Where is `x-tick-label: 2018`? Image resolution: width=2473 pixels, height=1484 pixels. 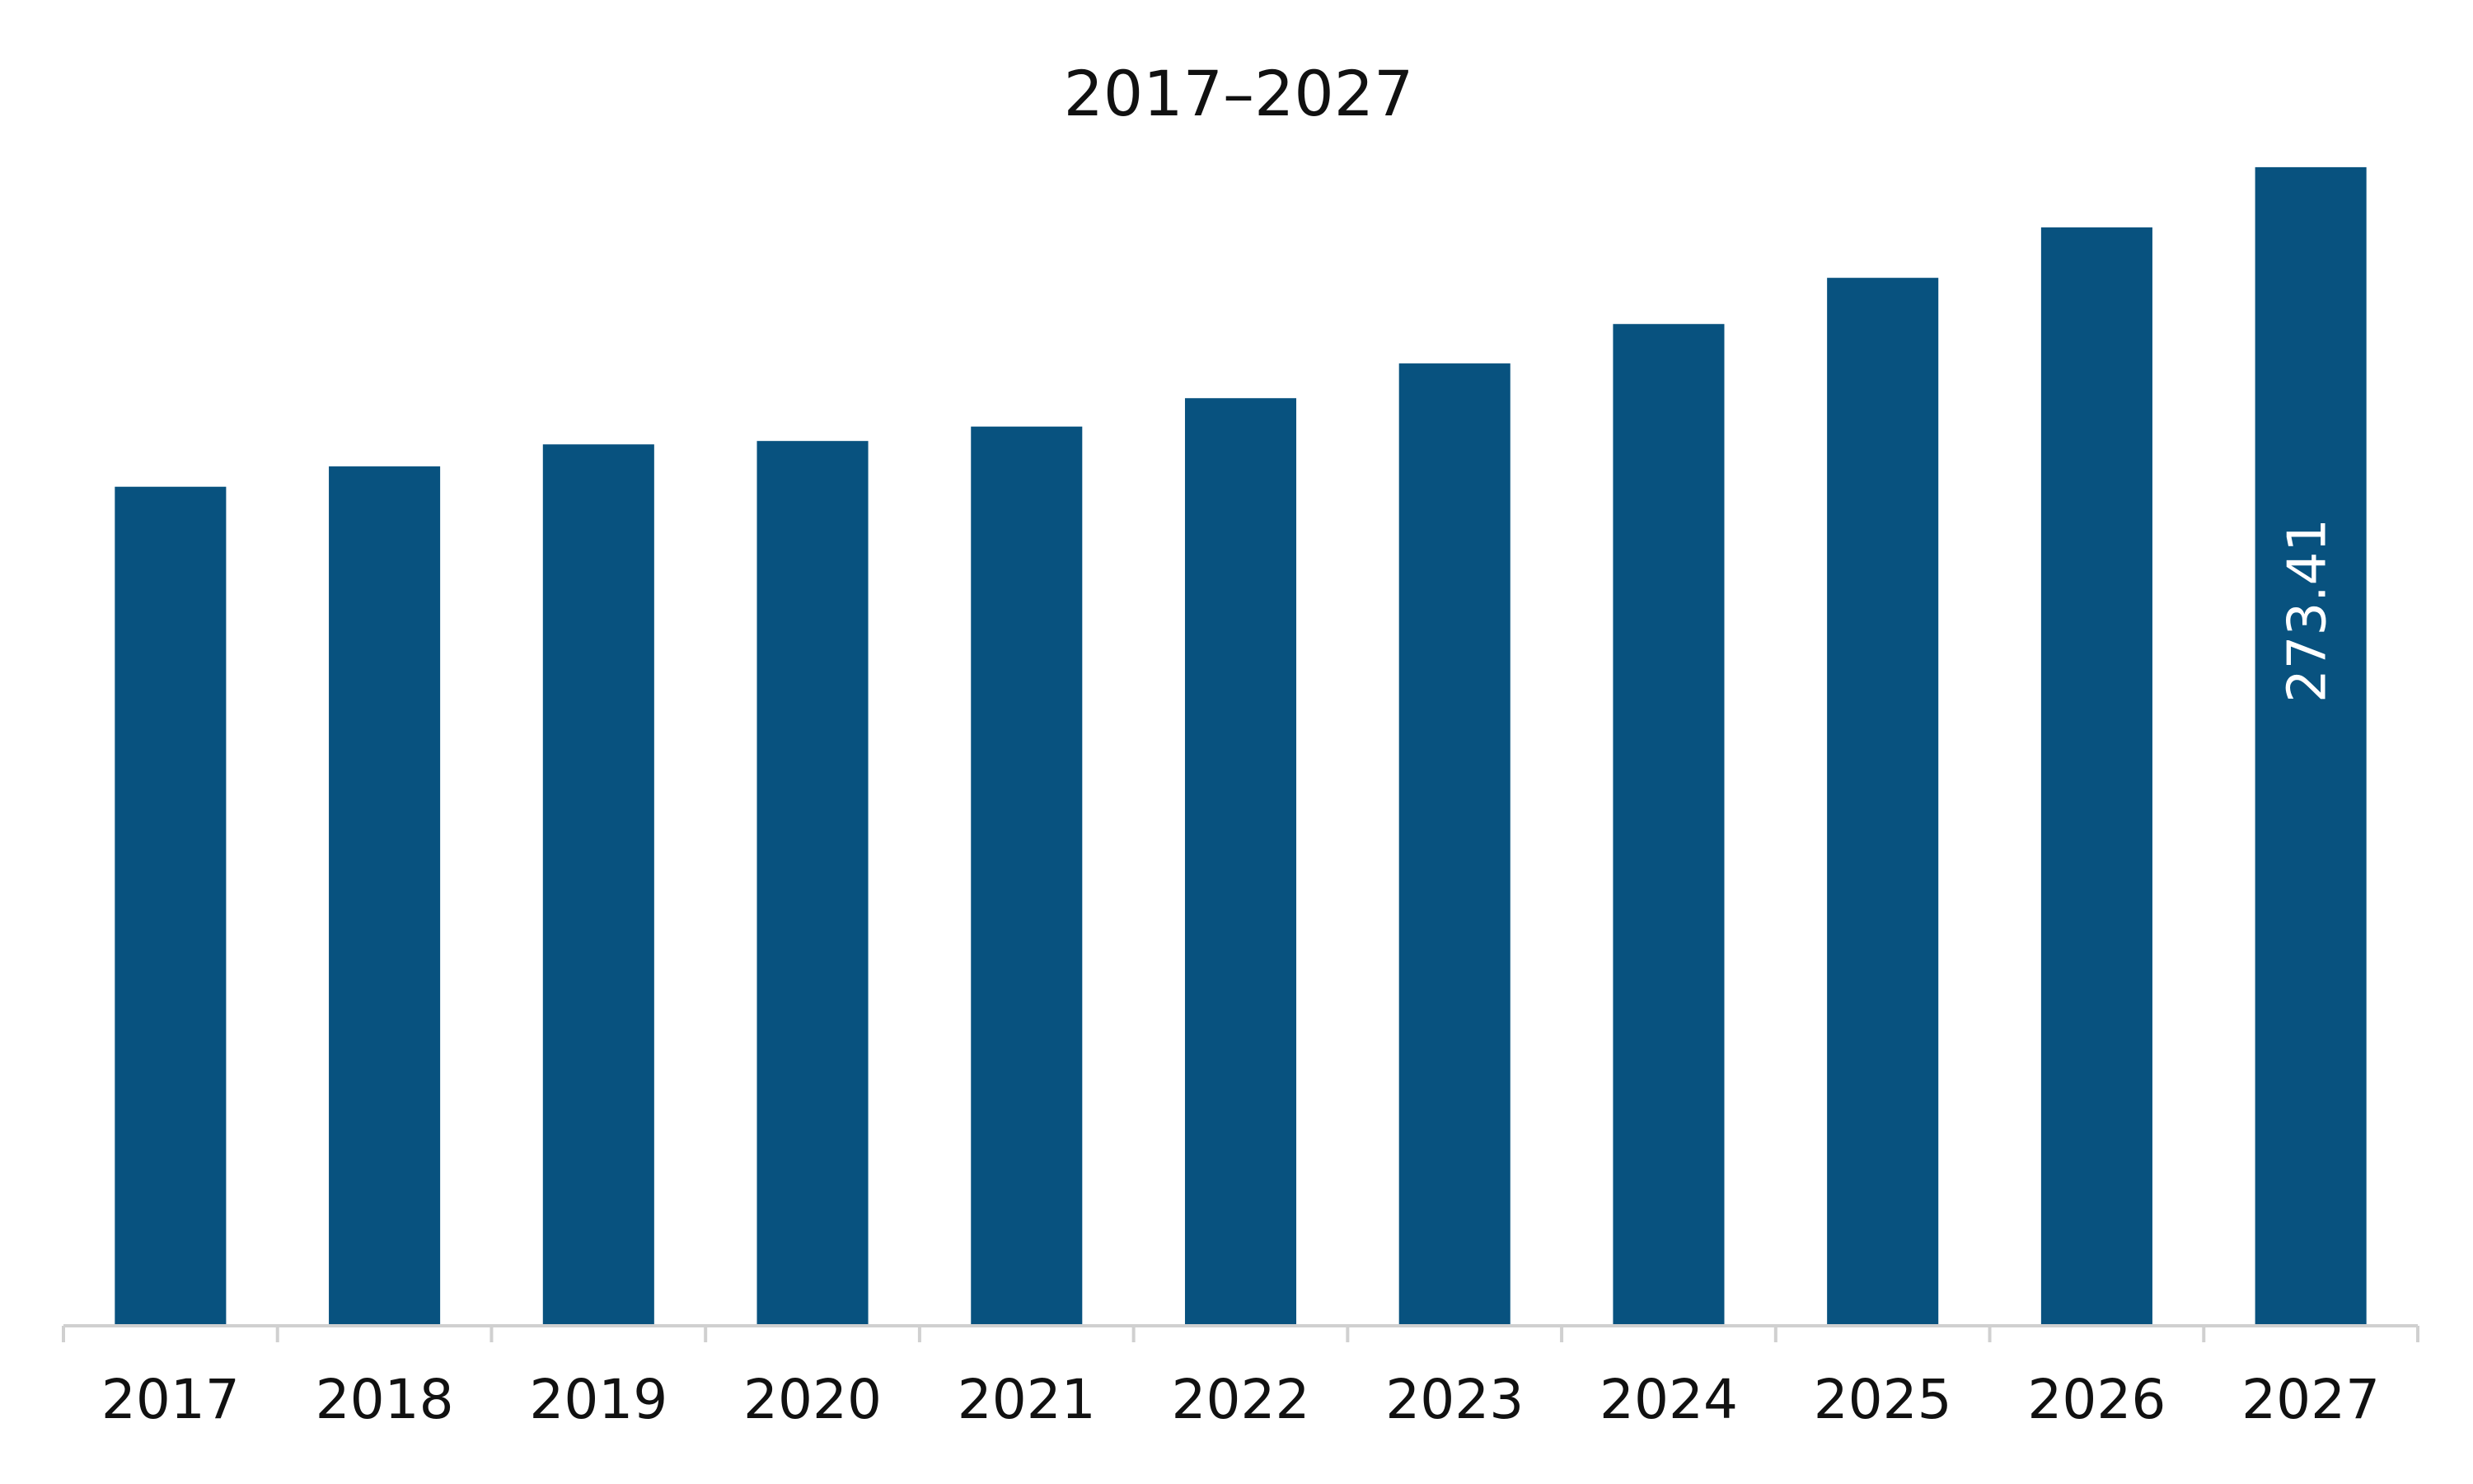 x-tick-label: 2018 is located at coordinates (385, 1400).